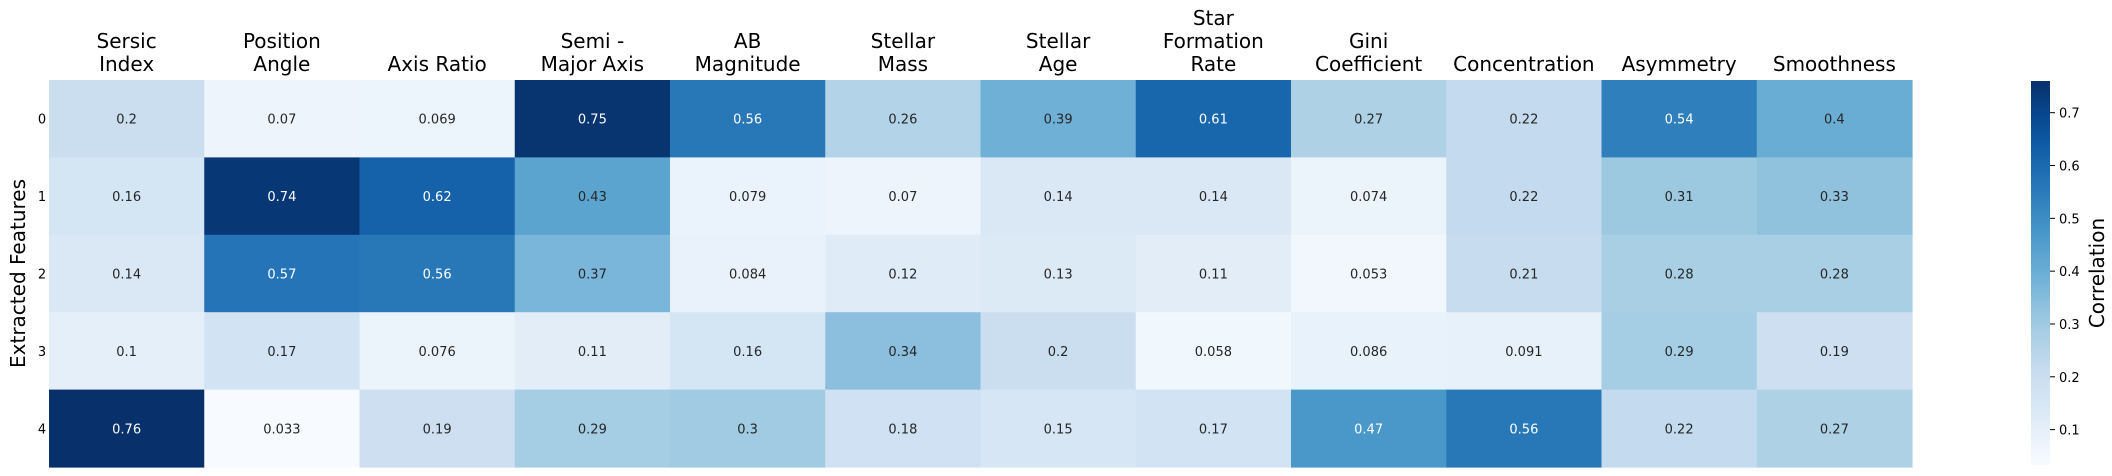 The height and width of the screenshot is (476, 2112). I want to click on column-label: Smoothness, so click(1834, 64).